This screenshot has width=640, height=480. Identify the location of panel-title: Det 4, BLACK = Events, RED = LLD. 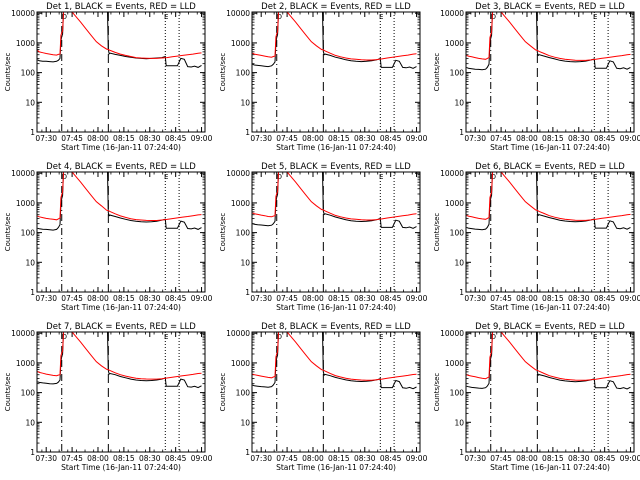
(121, 167).